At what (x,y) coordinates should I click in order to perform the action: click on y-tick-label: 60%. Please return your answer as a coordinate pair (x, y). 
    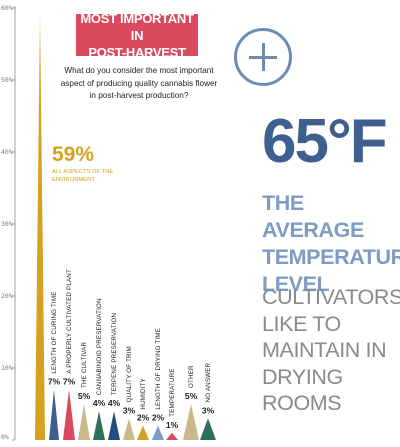
    Looking at the image, I should click on (7, 8).